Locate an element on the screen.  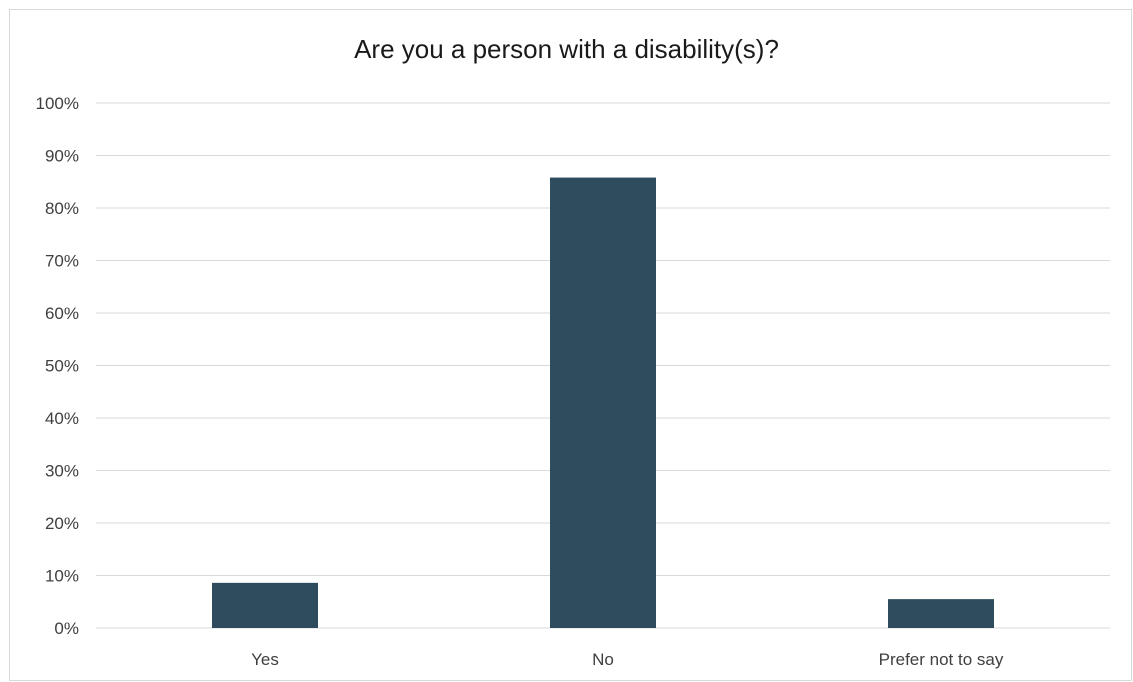
y-tick-label: 50% is located at coordinates (62, 366).